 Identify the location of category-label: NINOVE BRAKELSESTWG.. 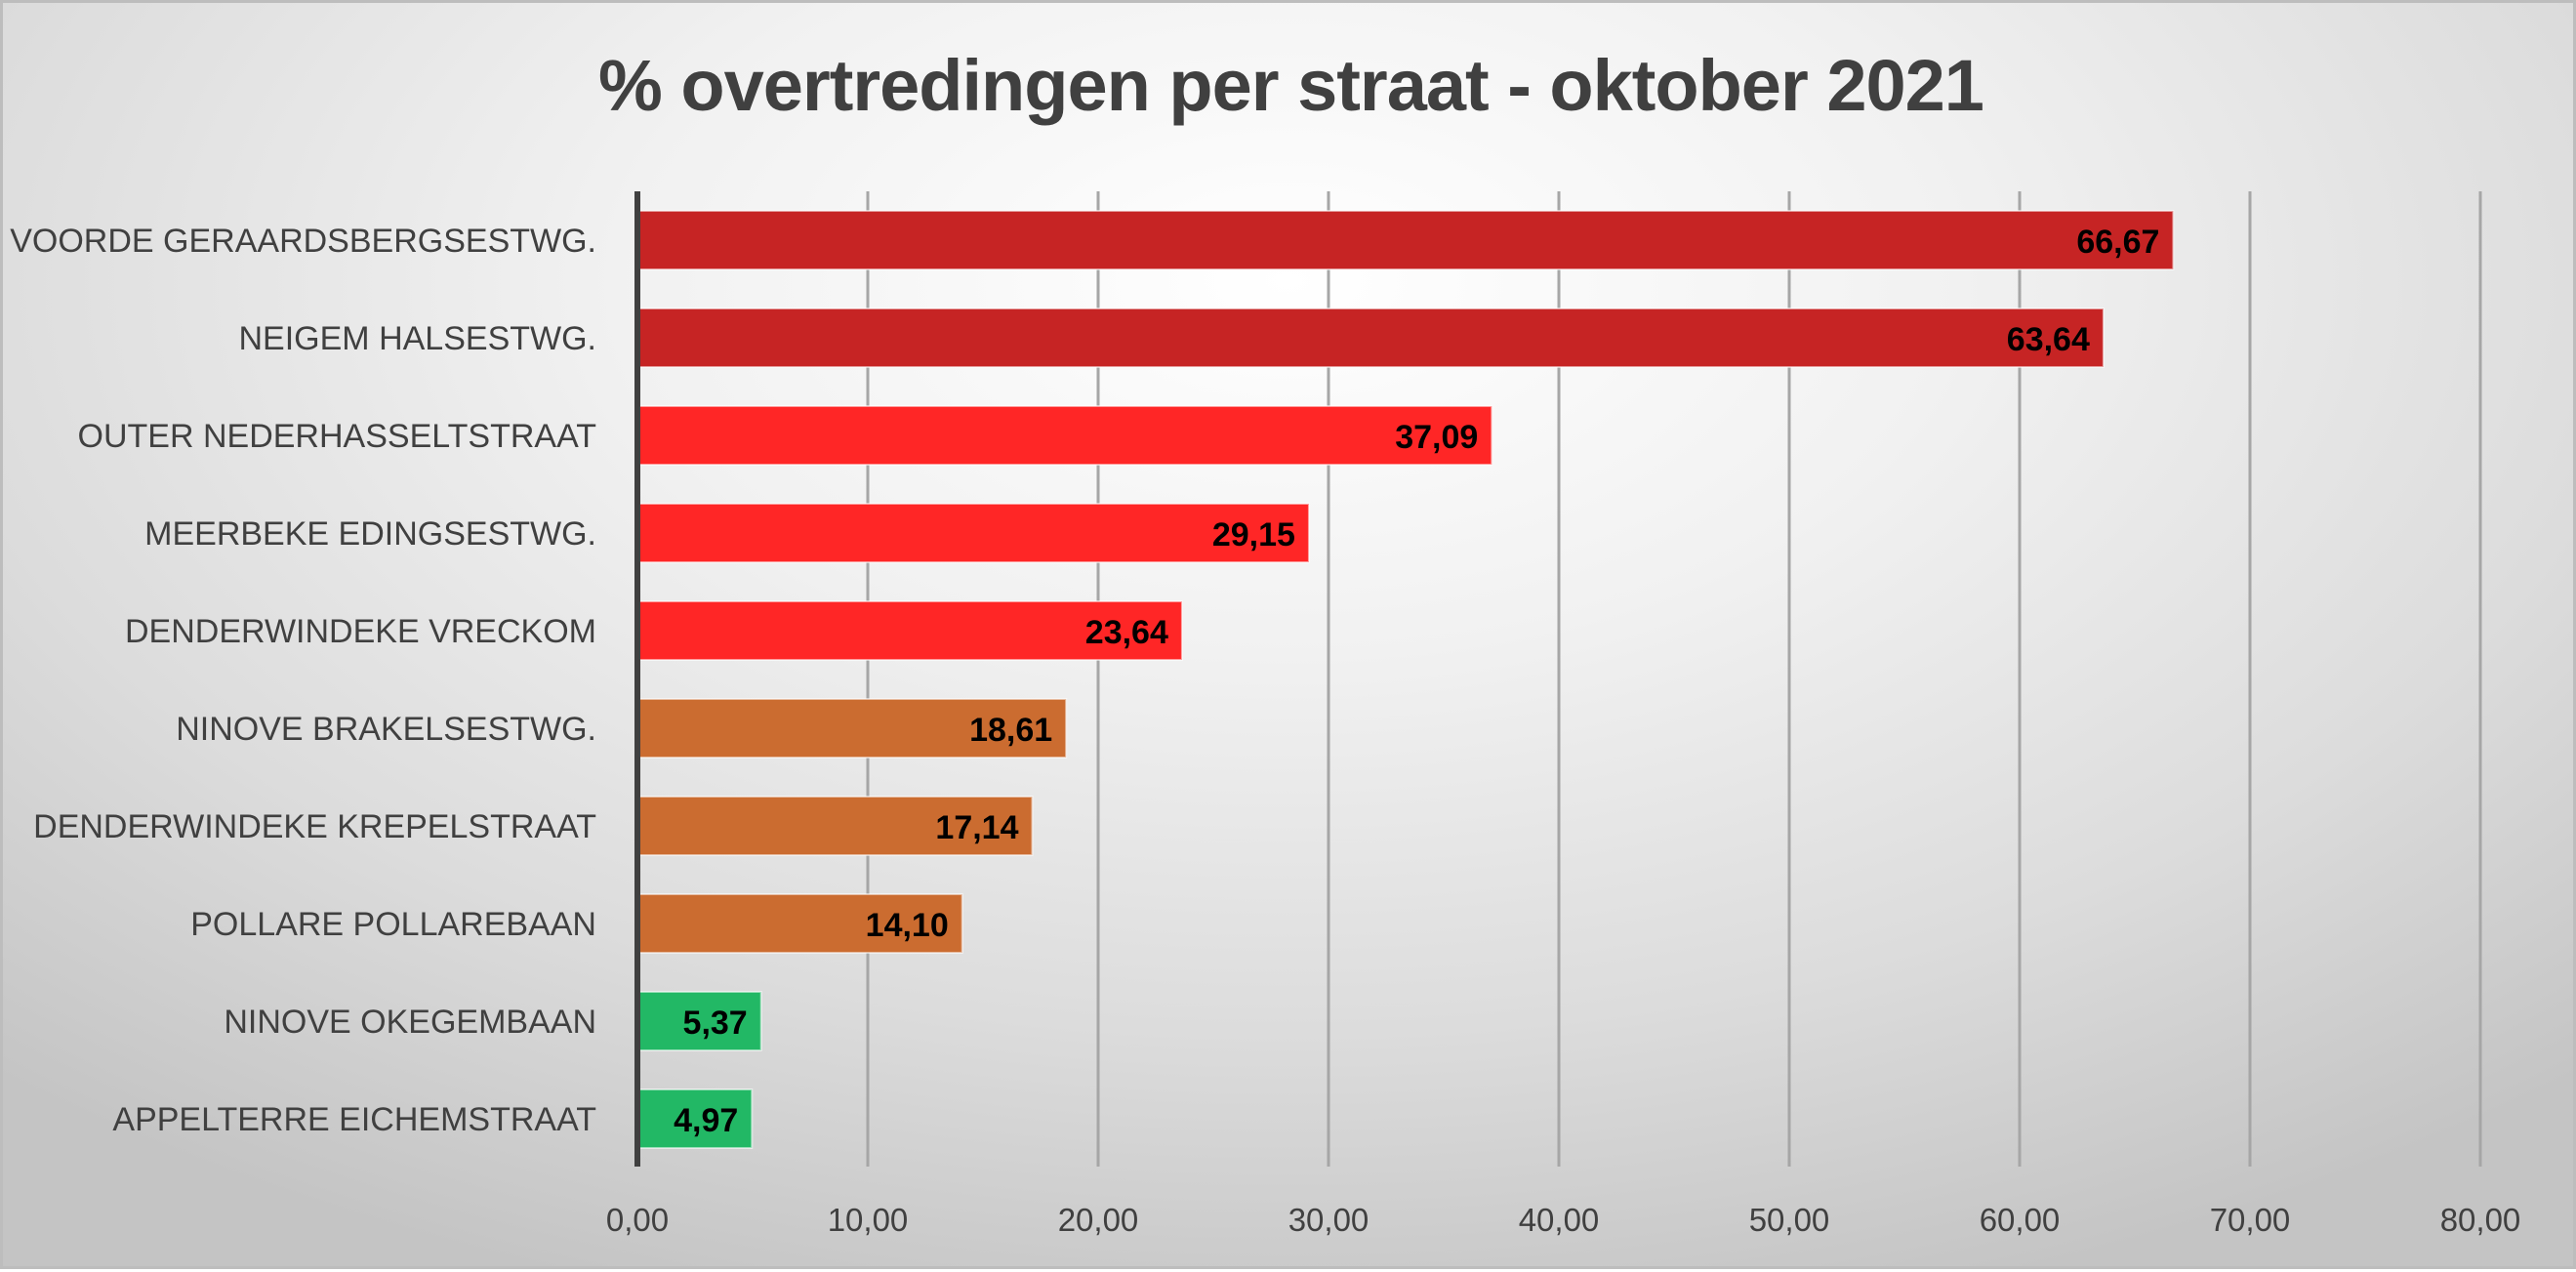
(386, 729).